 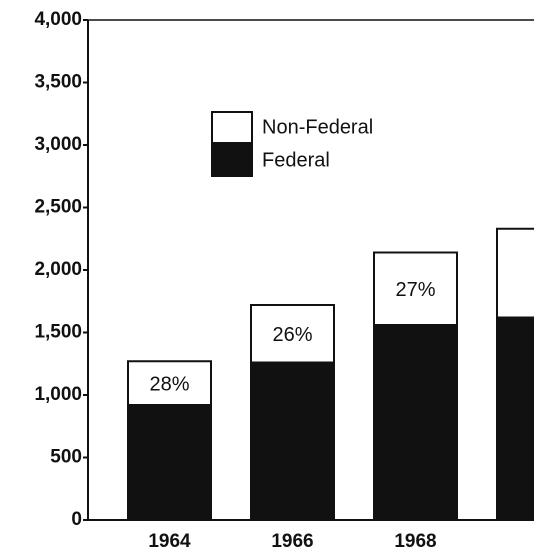 What do you see at coordinates (292, 541) in the screenshot?
I see `x-tick-label: 1966` at bounding box center [292, 541].